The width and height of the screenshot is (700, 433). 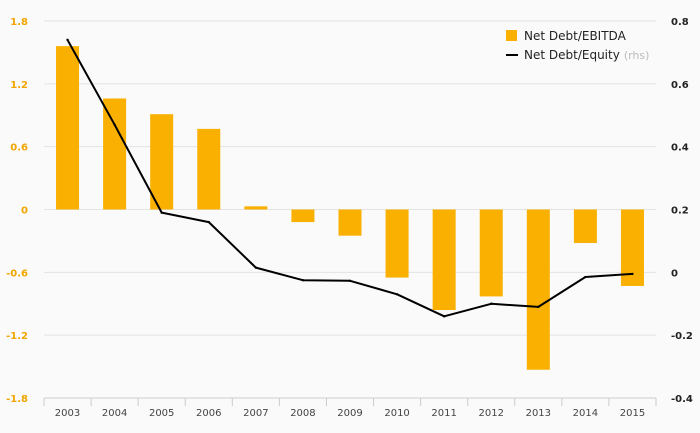 What do you see at coordinates (114, 124) in the screenshot?
I see `line-point-2004` at bounding box center [114, 124].